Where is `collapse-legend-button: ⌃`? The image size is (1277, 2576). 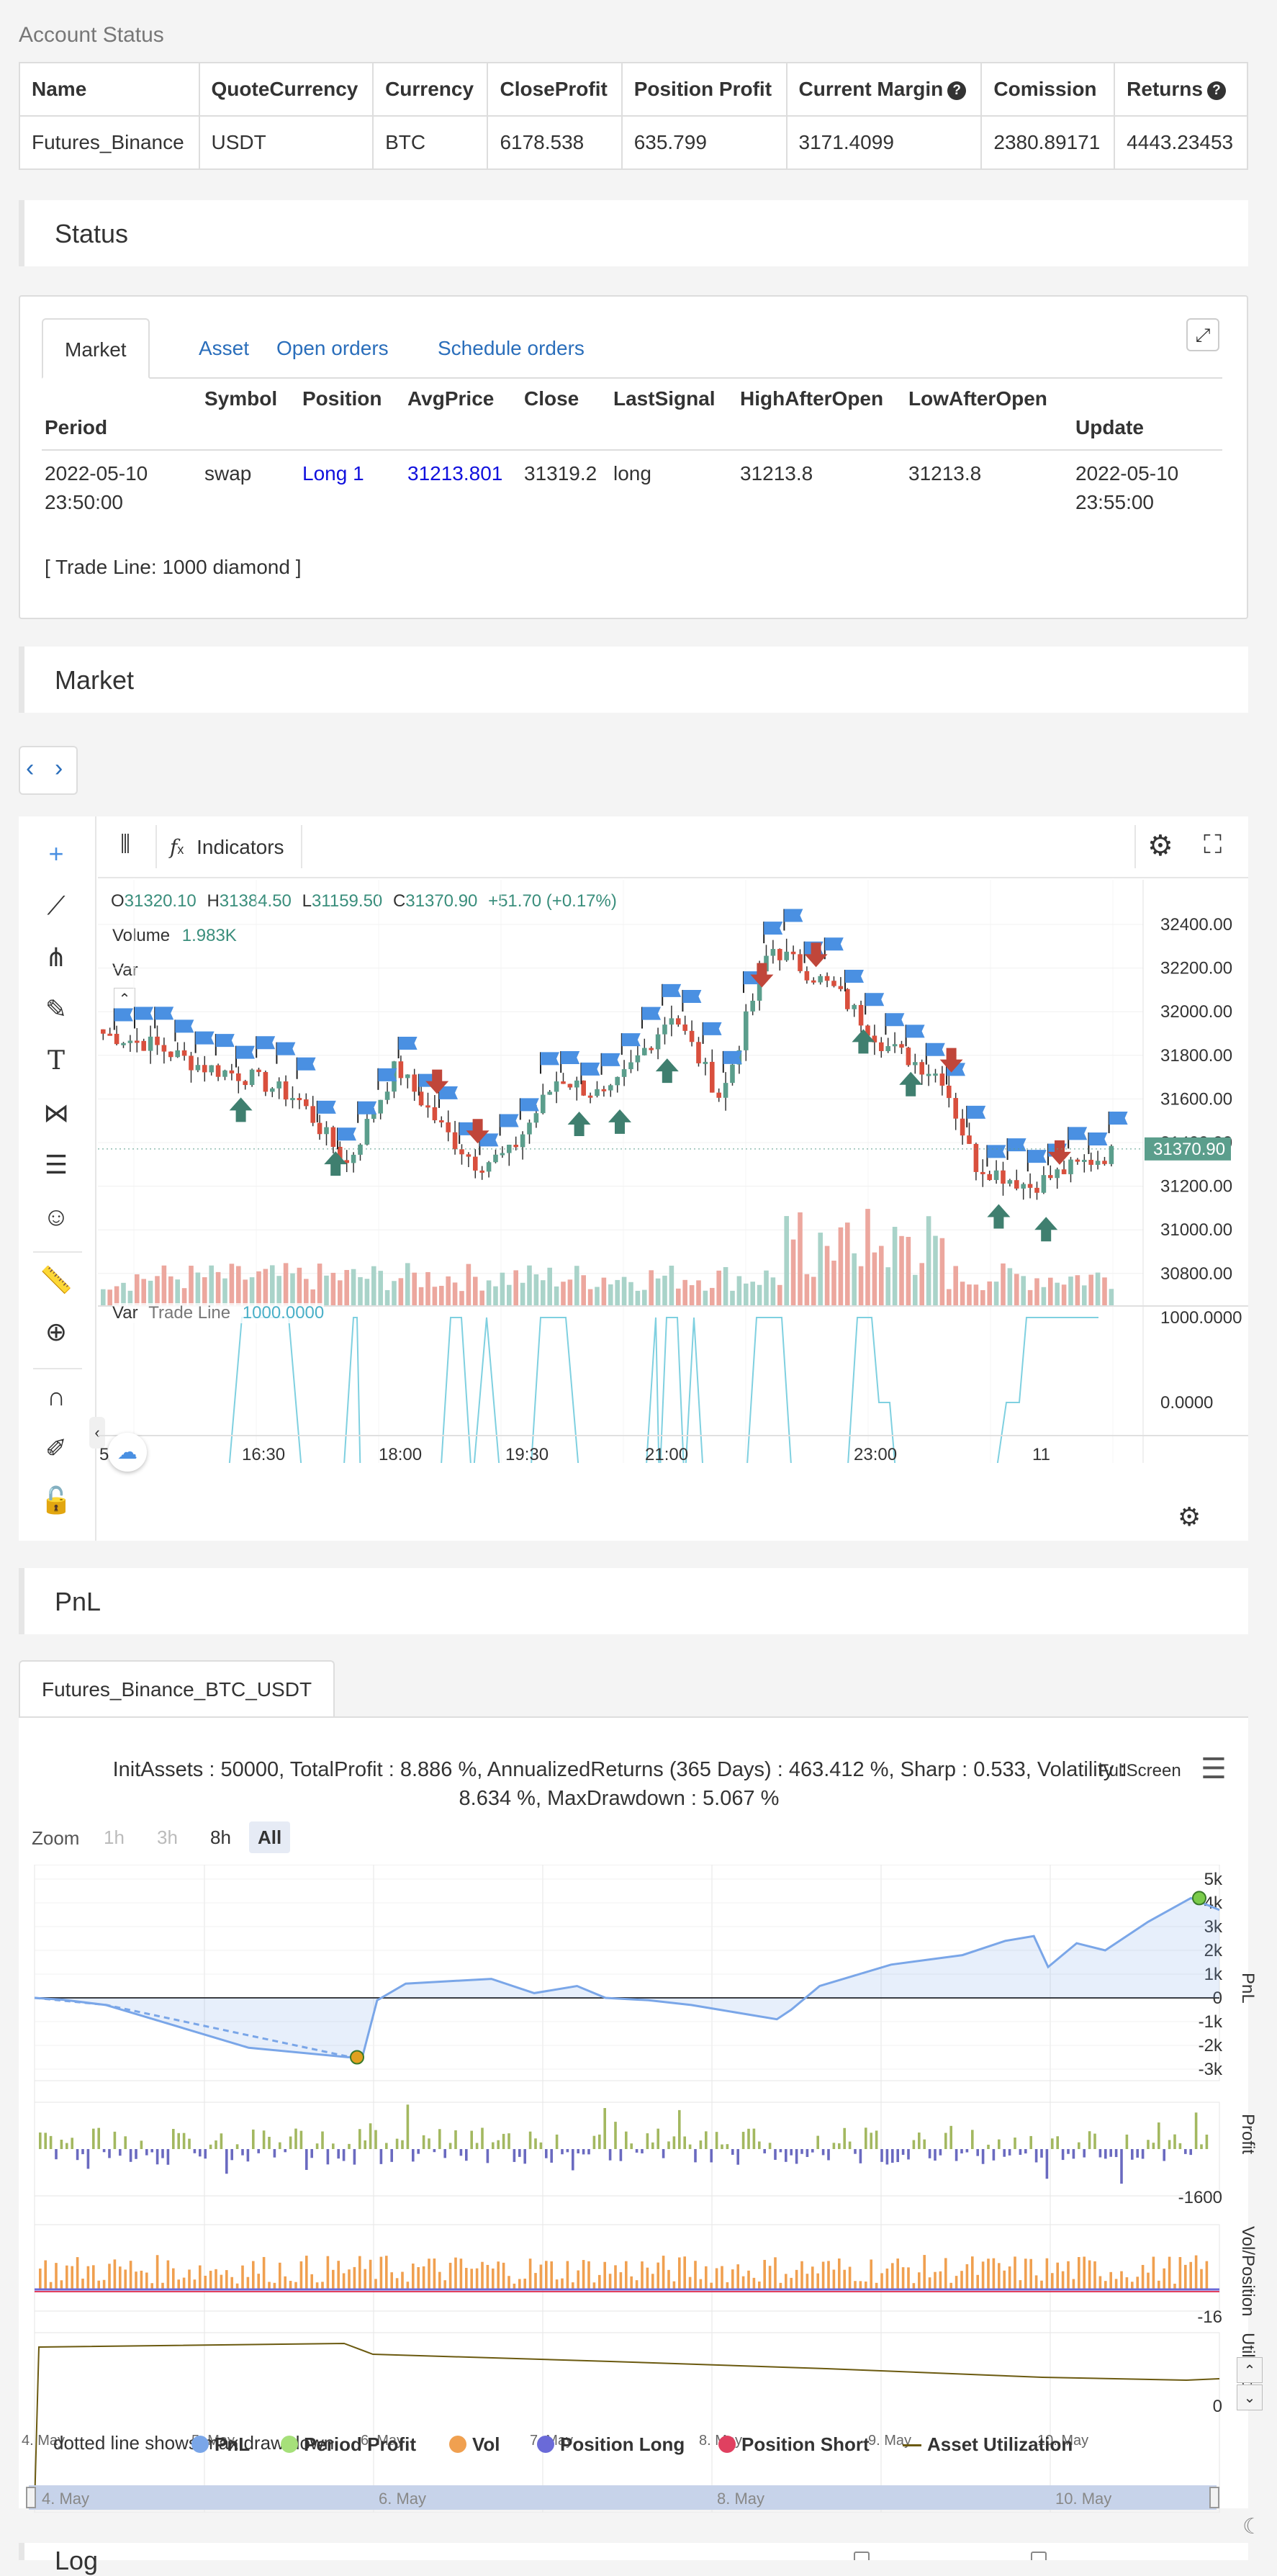
collapse-legend-button: ⌃ is located at coordinates (125, 999).